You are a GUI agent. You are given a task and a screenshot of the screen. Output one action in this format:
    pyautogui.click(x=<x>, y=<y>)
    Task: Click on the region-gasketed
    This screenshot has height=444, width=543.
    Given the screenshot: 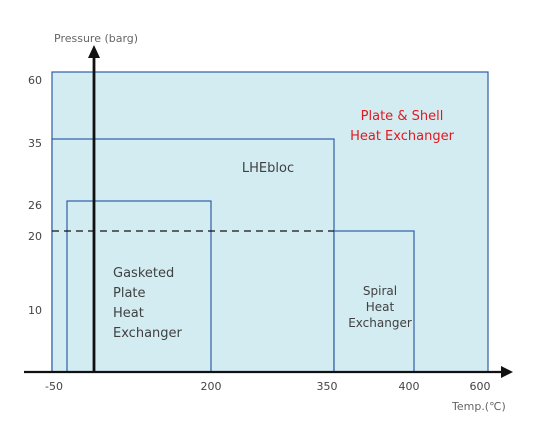 What is the action you would take?
    pyautogui.click(x=139, y=286)
    